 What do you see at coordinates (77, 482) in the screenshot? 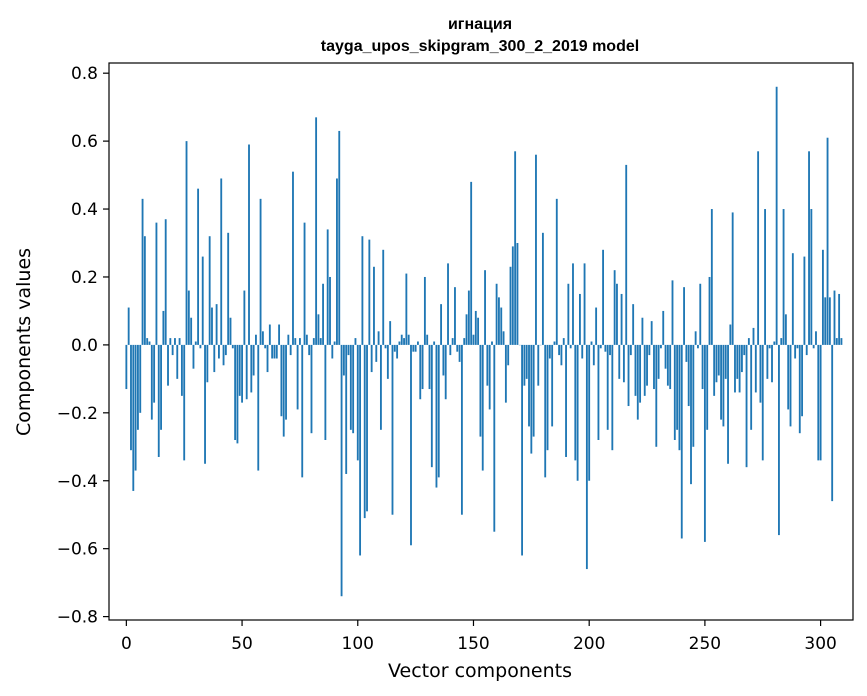
I see `y-tick-label: −0.4` at bounding box center [77, 482].